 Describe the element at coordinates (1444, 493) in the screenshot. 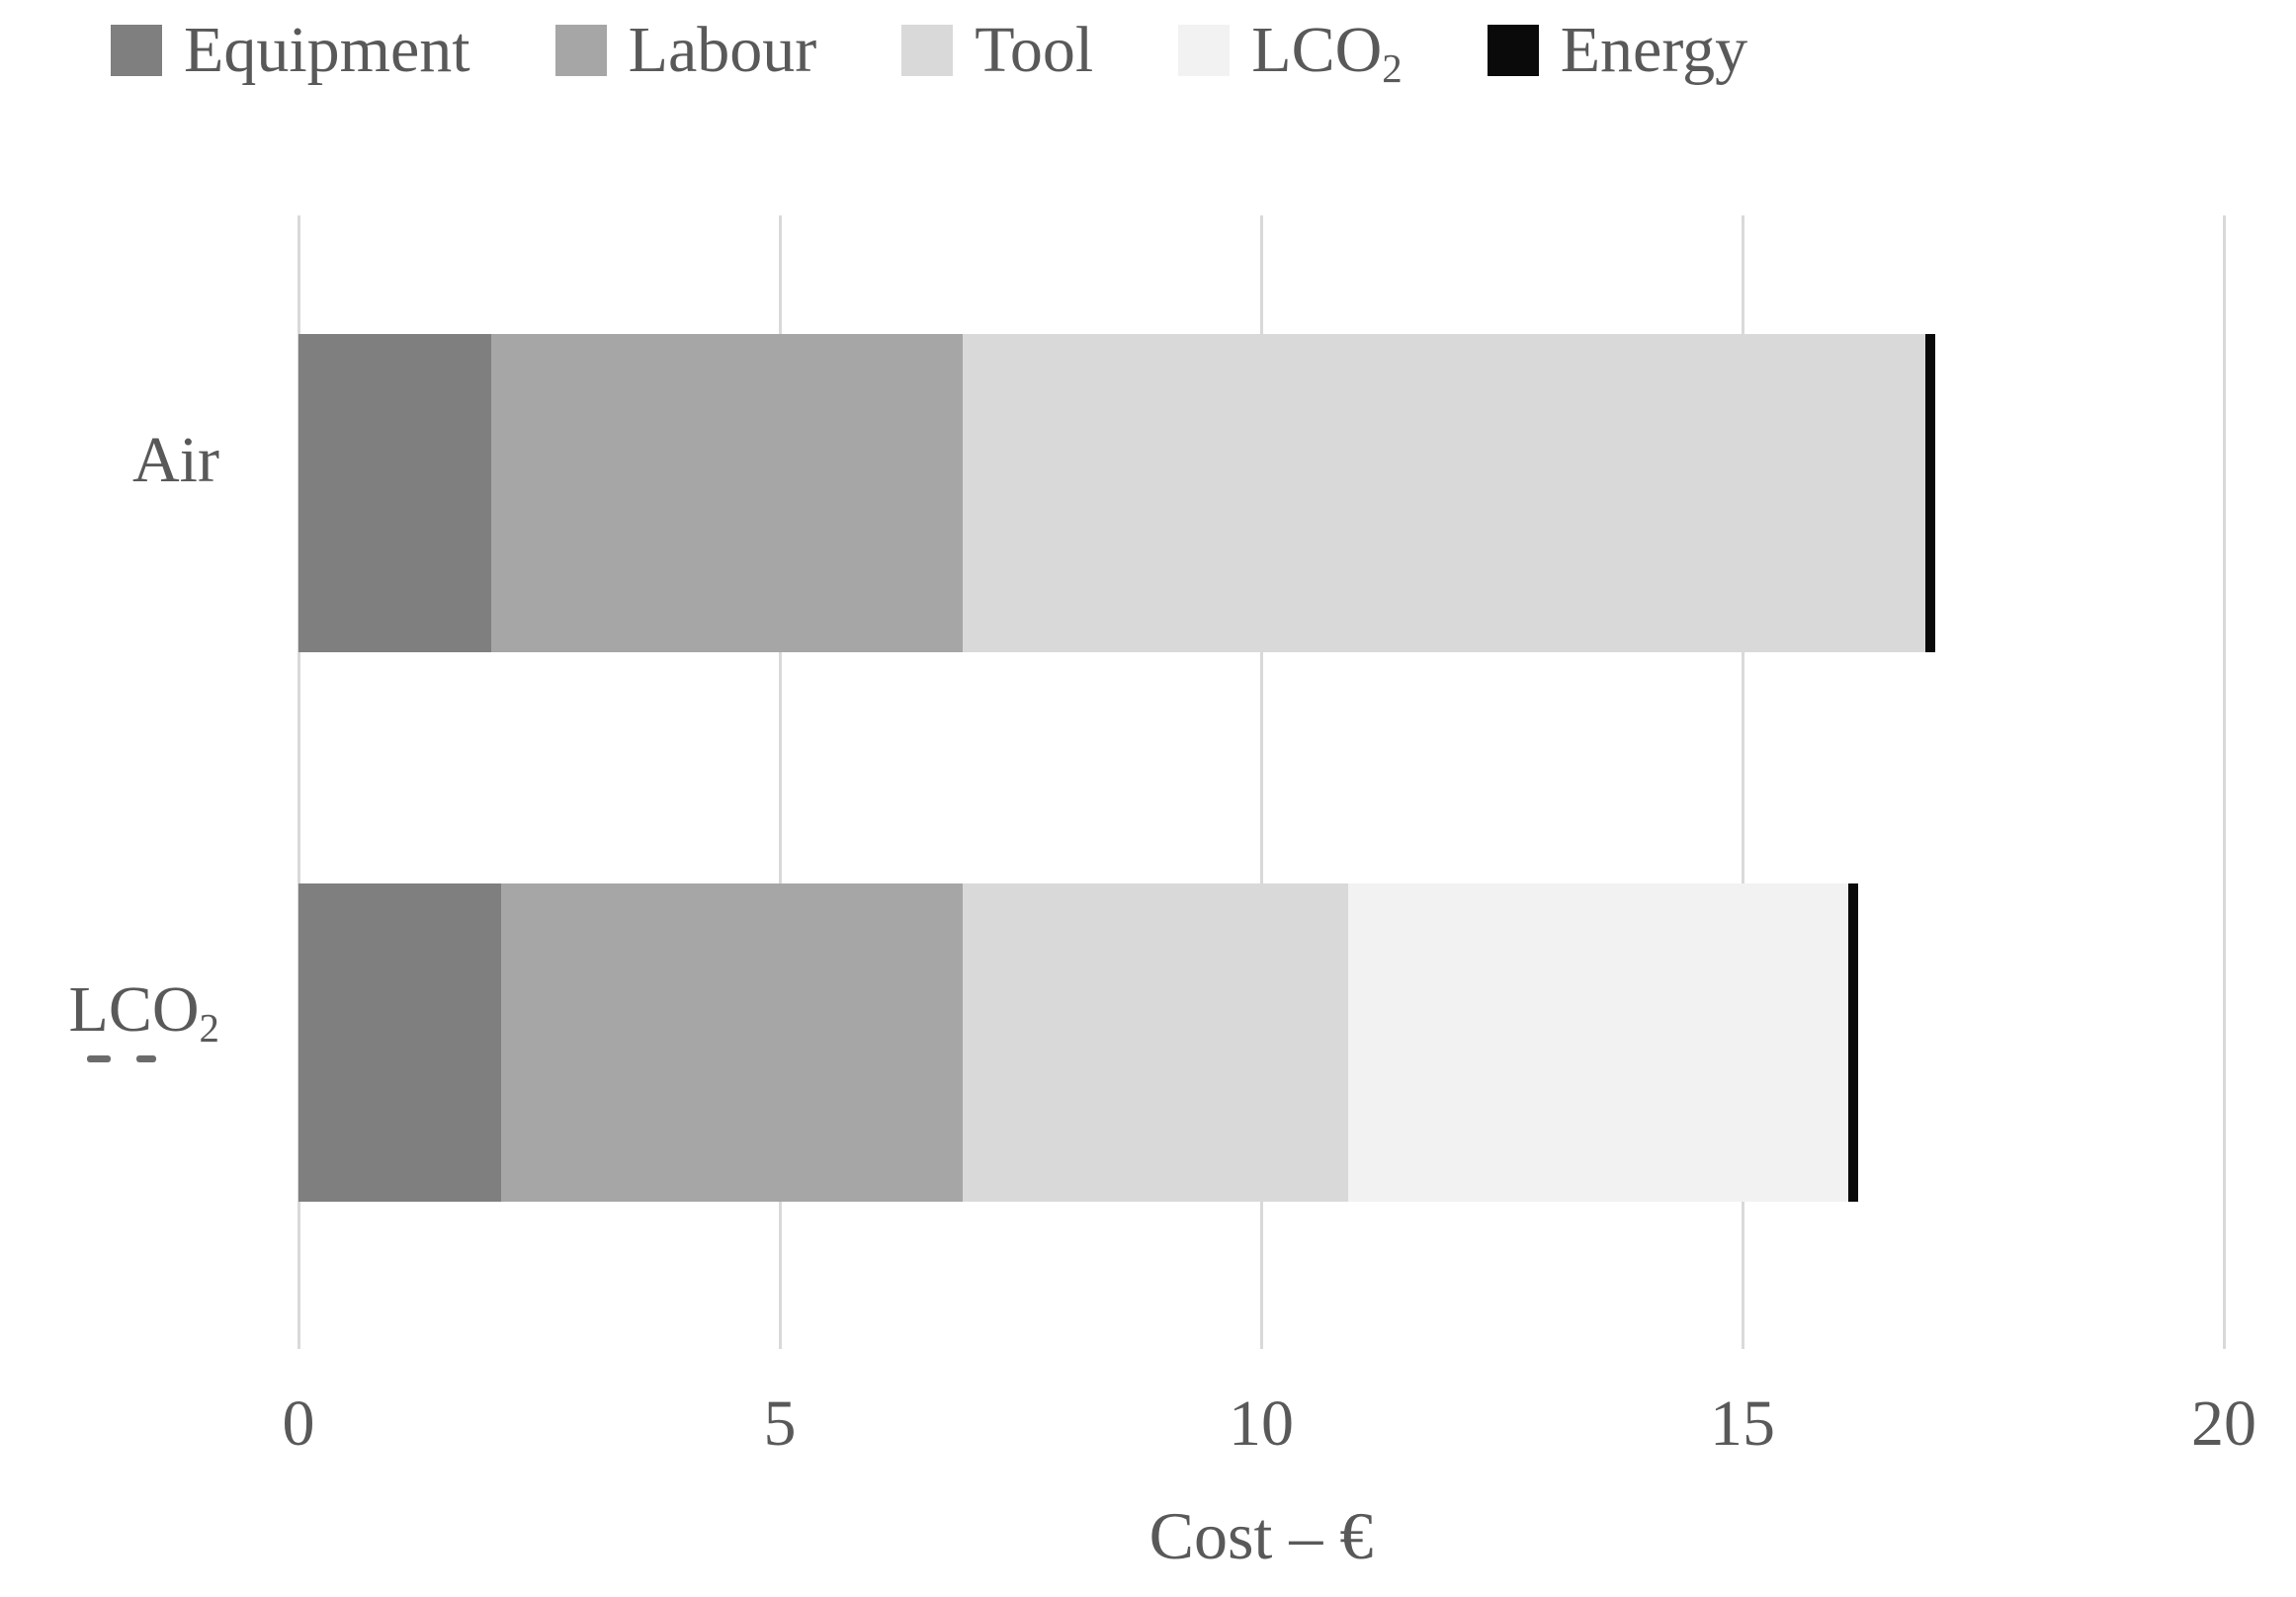

I see `bar-air-tool-segment` at that location.